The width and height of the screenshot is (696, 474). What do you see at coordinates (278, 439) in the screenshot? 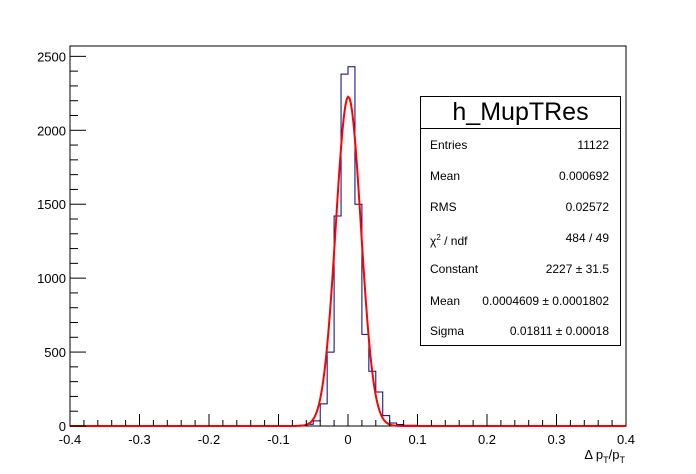
I see `x-tick-label: -0.1` at bounding box center [278, 439].